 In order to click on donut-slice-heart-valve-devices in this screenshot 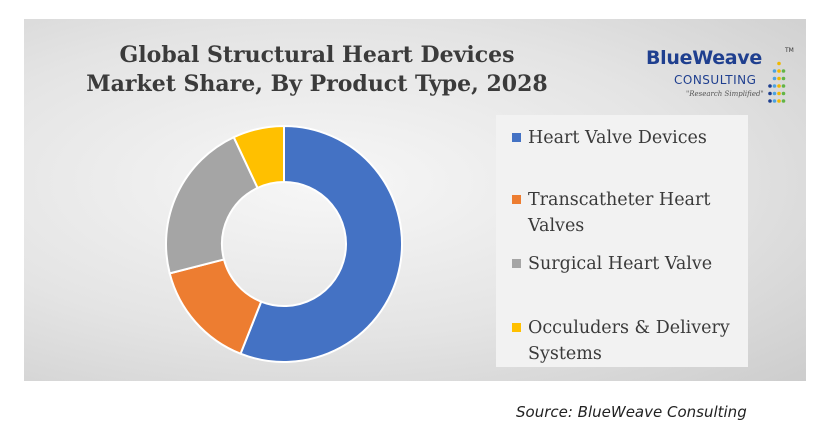, I will do `click(321, 243)`.